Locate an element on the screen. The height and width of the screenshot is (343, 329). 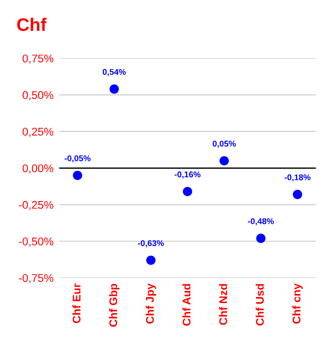
x-tick-label: Chf Aud is located at coordinates (186, 305).